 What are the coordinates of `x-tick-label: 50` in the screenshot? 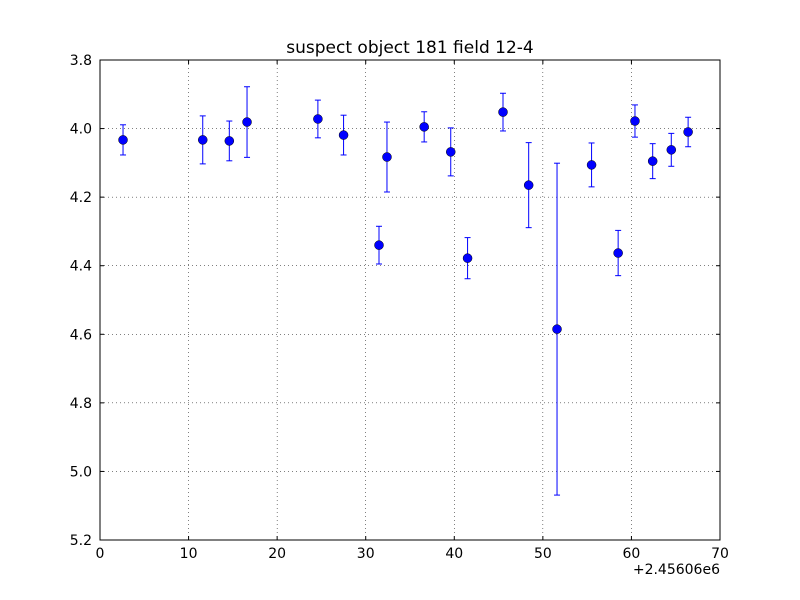 It's located at (543, 554).